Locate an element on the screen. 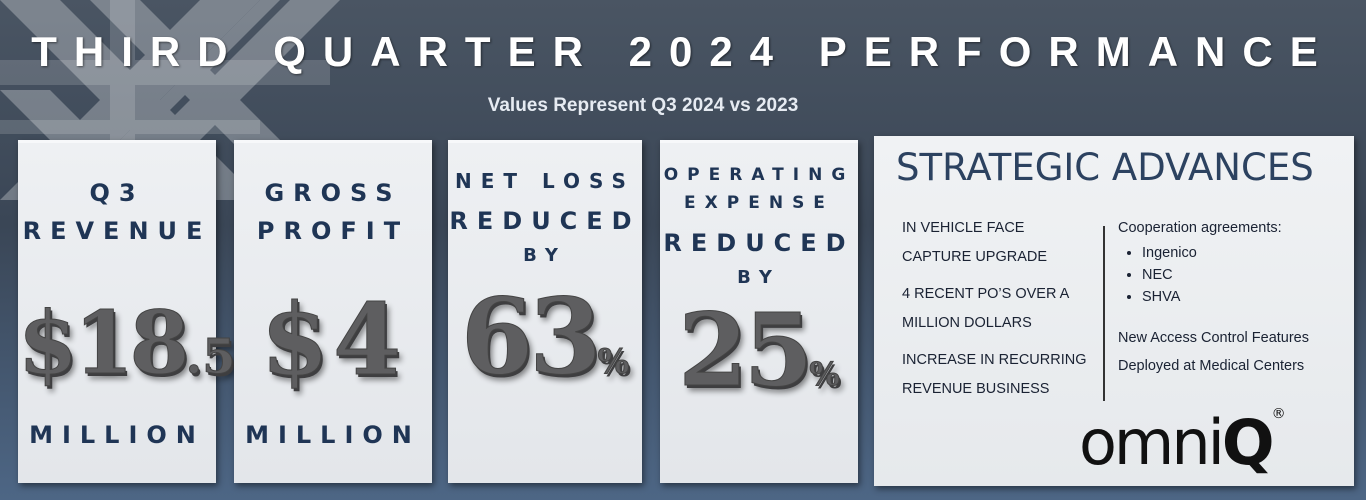  strategic-item: MILLION DOLLARS is located at coordinates (967, 323).